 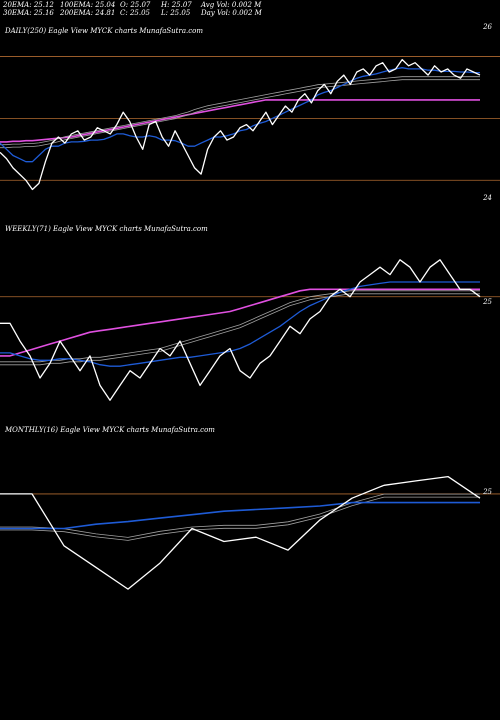 I want to click on header-low: L: 25.05, so click(x=176, y=13).